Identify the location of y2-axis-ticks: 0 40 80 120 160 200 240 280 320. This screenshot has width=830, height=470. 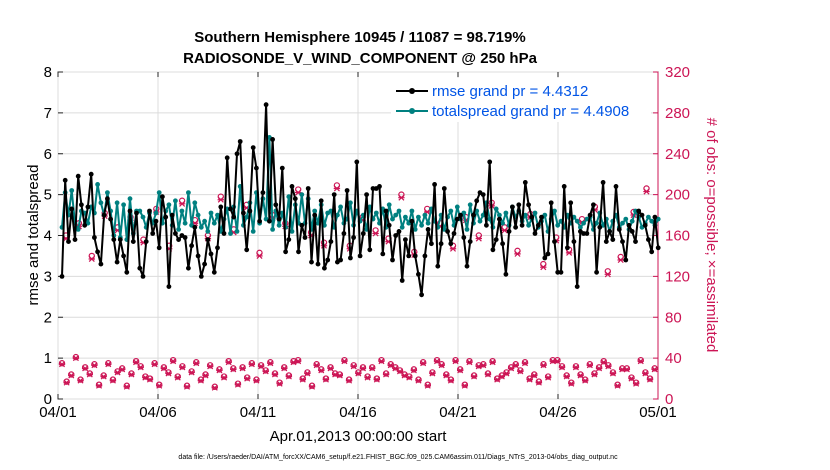
(671, 236).